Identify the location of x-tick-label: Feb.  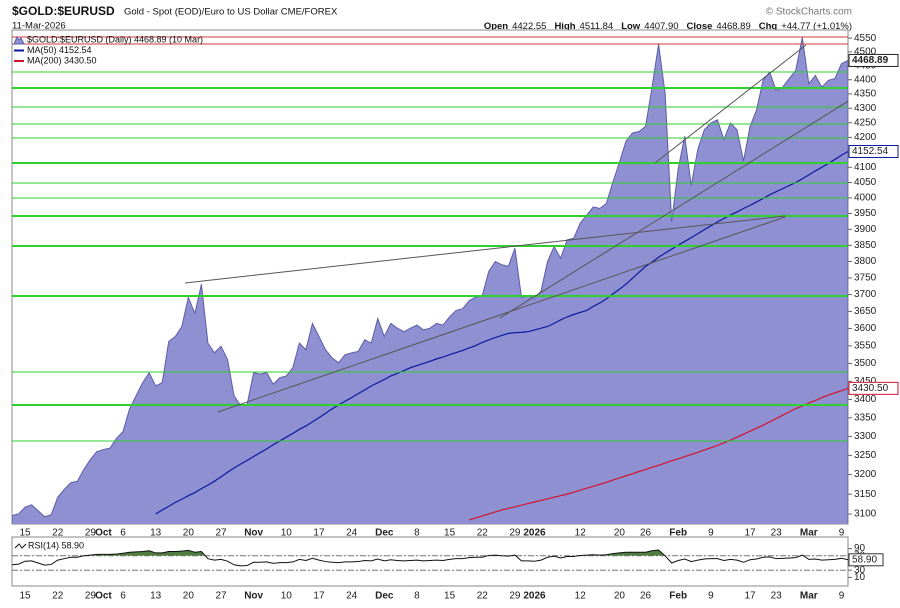
(678, 596).